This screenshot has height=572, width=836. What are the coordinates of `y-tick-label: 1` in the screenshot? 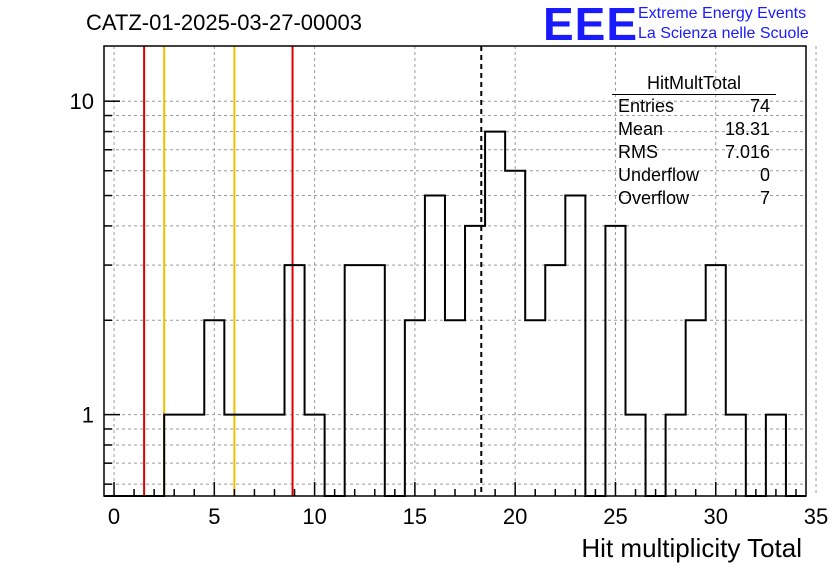 It's located at (88, 415).